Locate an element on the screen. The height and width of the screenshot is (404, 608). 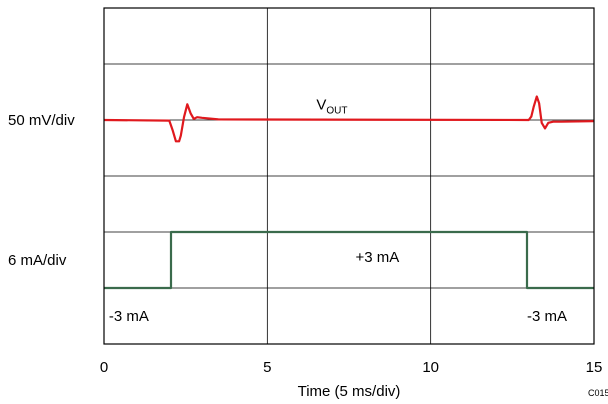
annotation-subscript: OUT is located at coordinates (336, 110).